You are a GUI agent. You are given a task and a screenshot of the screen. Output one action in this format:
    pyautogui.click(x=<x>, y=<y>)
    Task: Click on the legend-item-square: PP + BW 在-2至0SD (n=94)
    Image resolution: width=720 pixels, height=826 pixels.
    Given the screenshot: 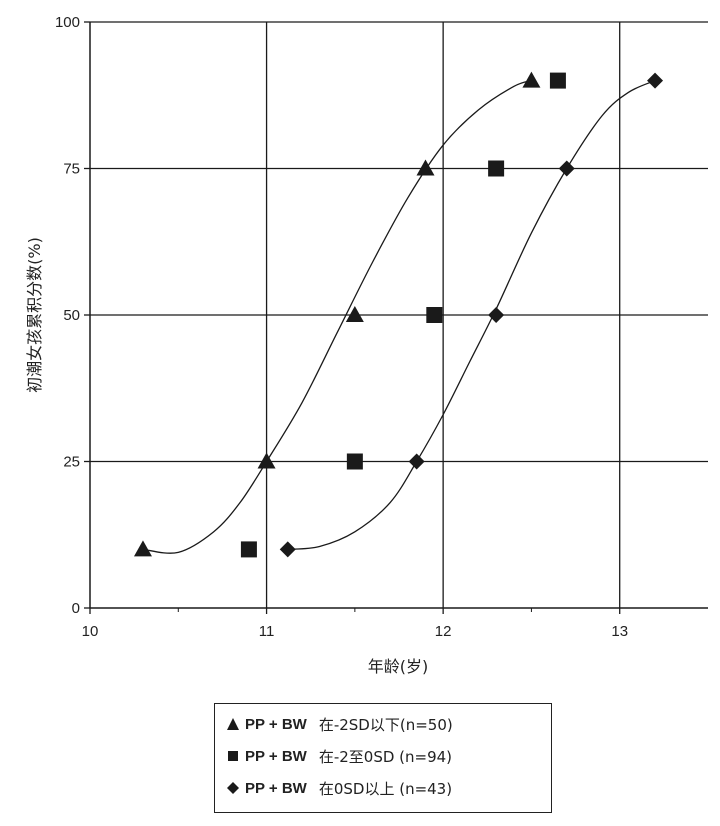 What is the action you would take?
    pyautogui.click(x=383, y=756)
    